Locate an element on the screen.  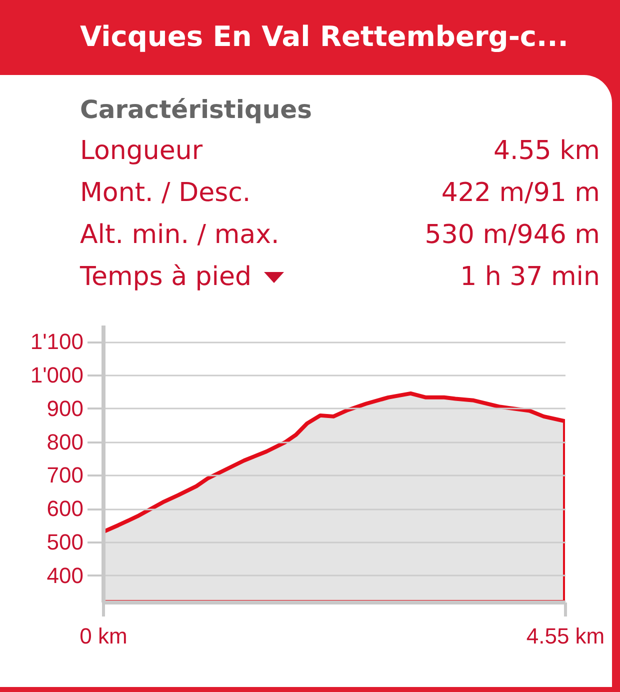
y-tick-label: 500 is located at coordinates (65, 541).